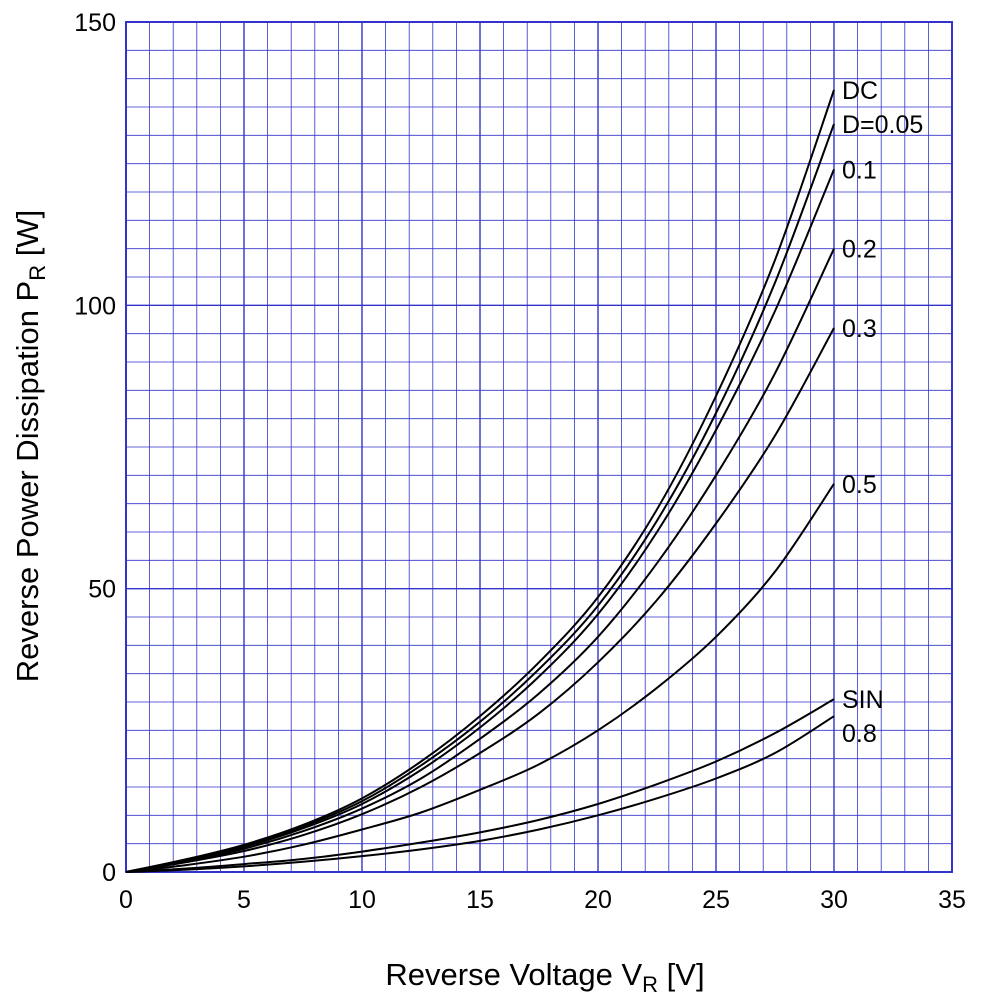 This screenshot has width=984, height=1000. What do you see at coordinates (95, 306) in the screenshot?
I see `y-tick-label: 100` at bounding box center [95, 306].